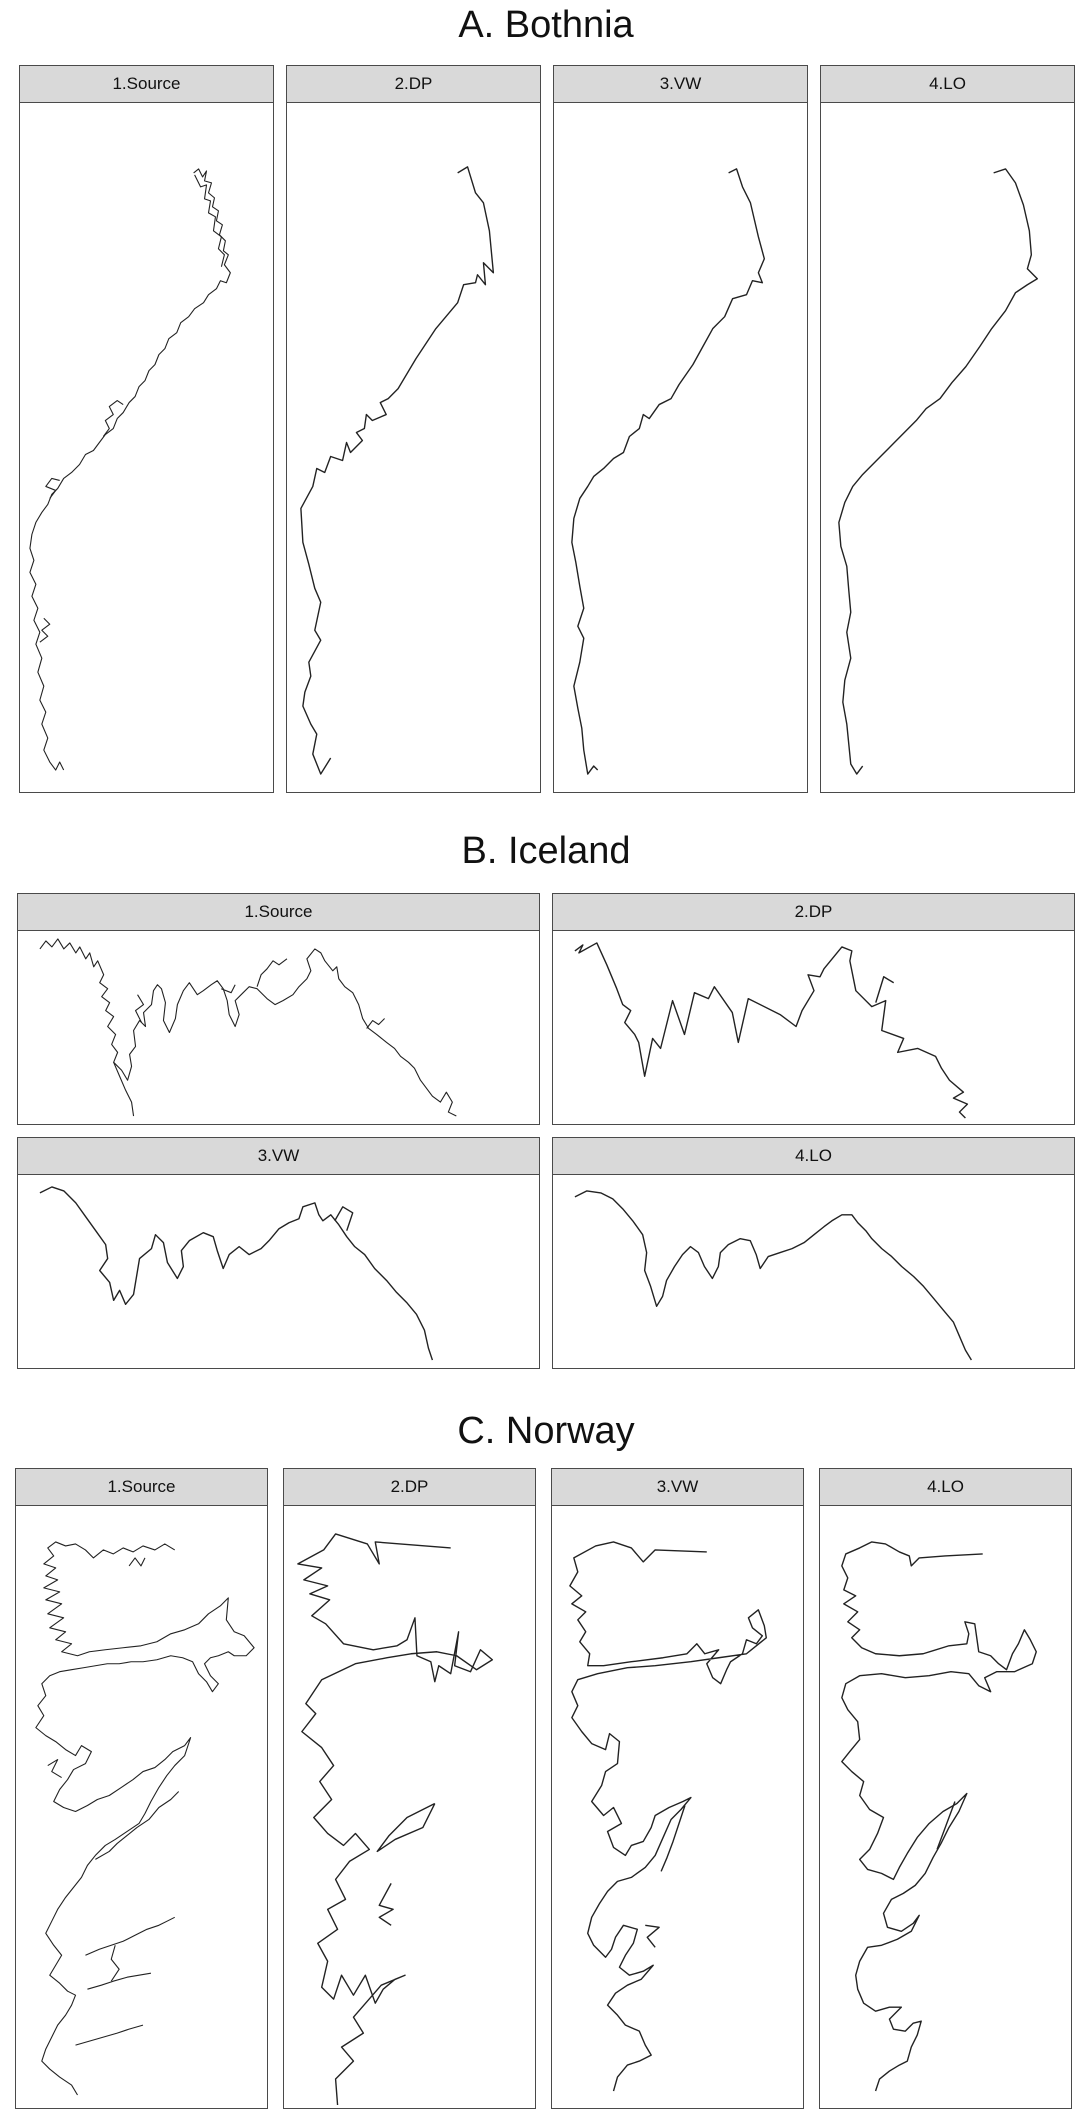 This screenshot has width=1092, height=2118. I want to click on panel-iceland-lo: 4.LO, so click(813, 1253).